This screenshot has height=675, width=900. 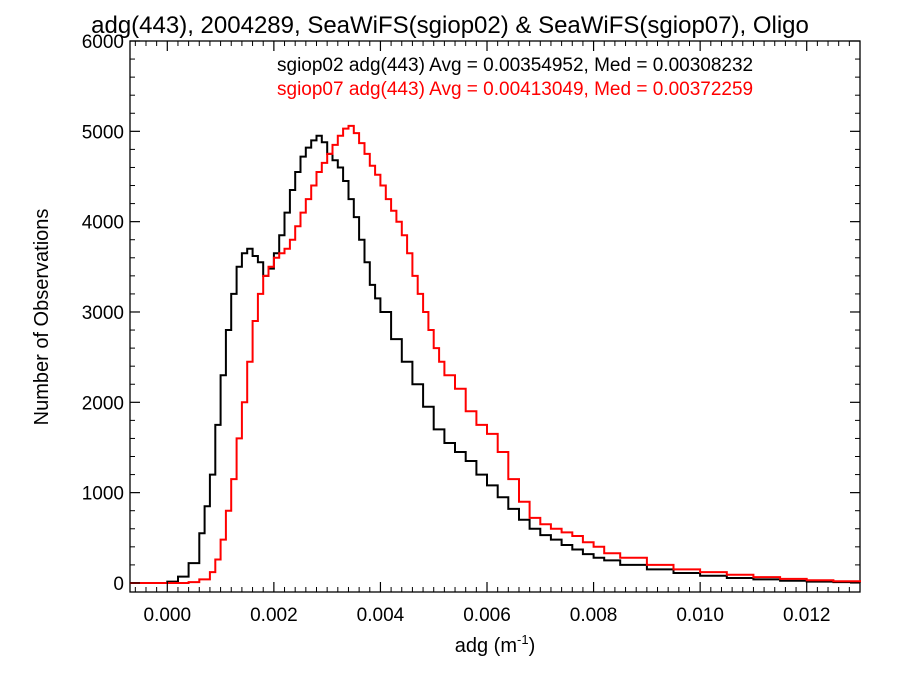 I want to click on y-tick-label: 0, so click(x=118, y=584).